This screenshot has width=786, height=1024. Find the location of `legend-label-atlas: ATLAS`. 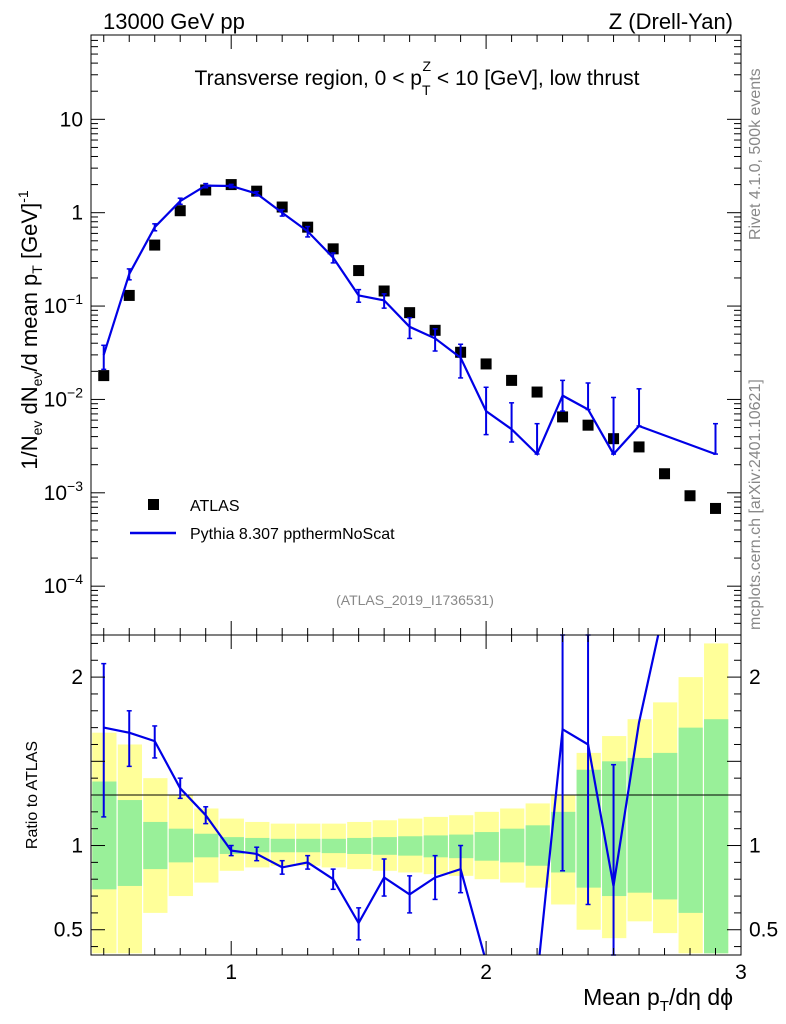

legend-label-atlas: ATLAS is located at coordinates (215, 506).